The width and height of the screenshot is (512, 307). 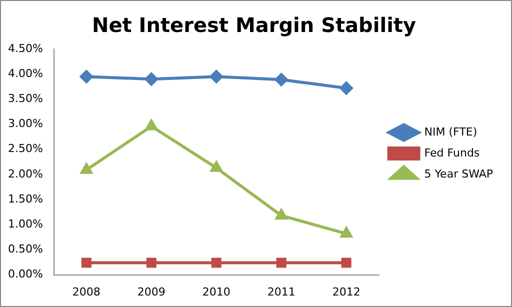 I want to click on y-tick-label: 3.00%, so click(x=25, y=123).